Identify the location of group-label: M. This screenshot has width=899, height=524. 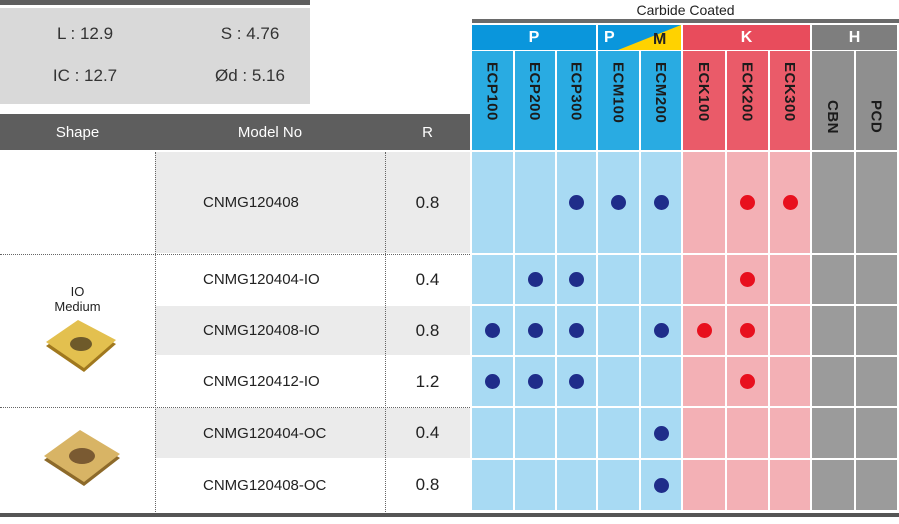
(660, 39).